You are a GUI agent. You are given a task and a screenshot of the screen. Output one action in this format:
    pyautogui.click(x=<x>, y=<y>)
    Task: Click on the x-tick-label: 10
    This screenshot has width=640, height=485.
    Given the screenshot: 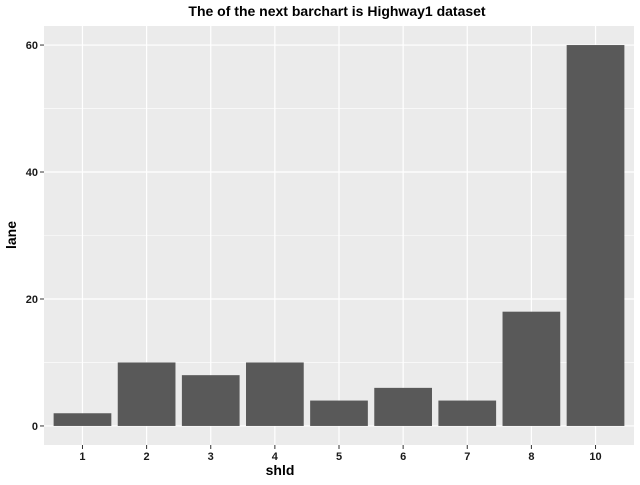 What is the action you would take?
    pyautogui.click(x=595, y=457)
    